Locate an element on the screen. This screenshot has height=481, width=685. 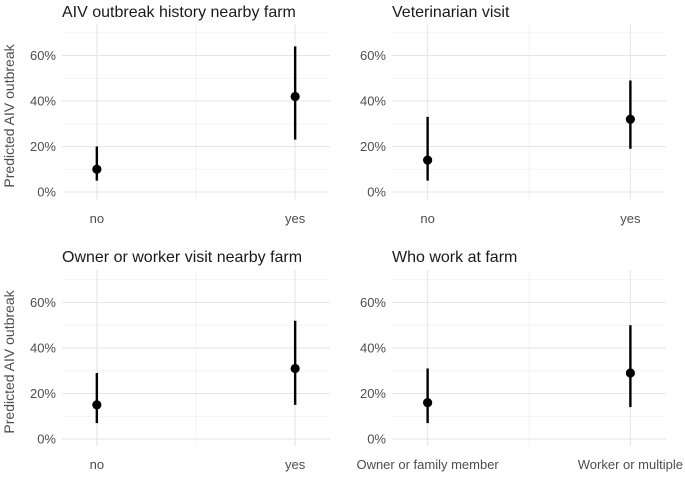
panel-title: AIV outbreak history nearby farm is located at coordinates (179, 12).